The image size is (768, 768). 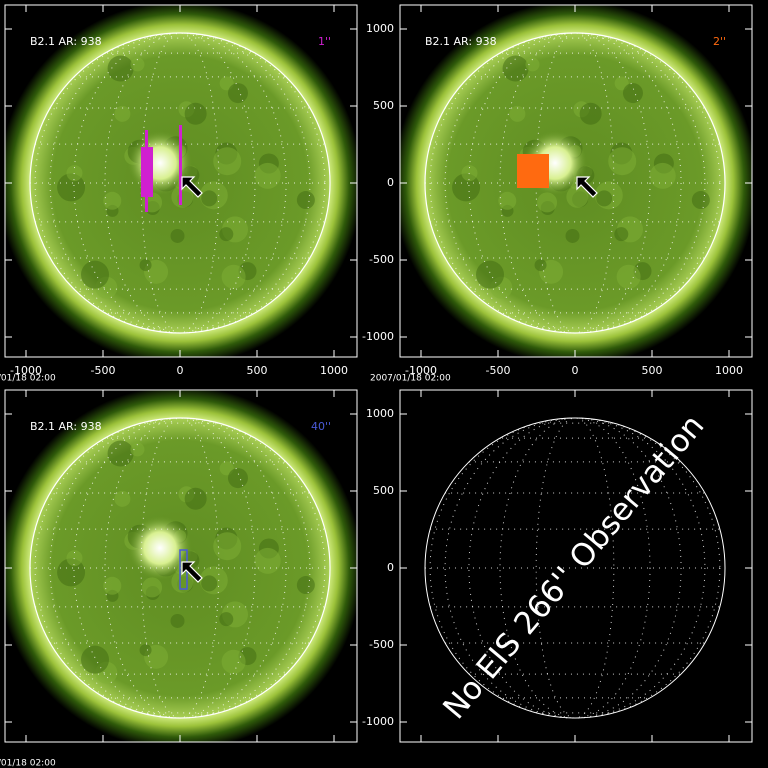 What do you see at coordinates (421, 370) in the screenshot?
I see `x-tick-label: -1000` at bounding box center [421, 370].